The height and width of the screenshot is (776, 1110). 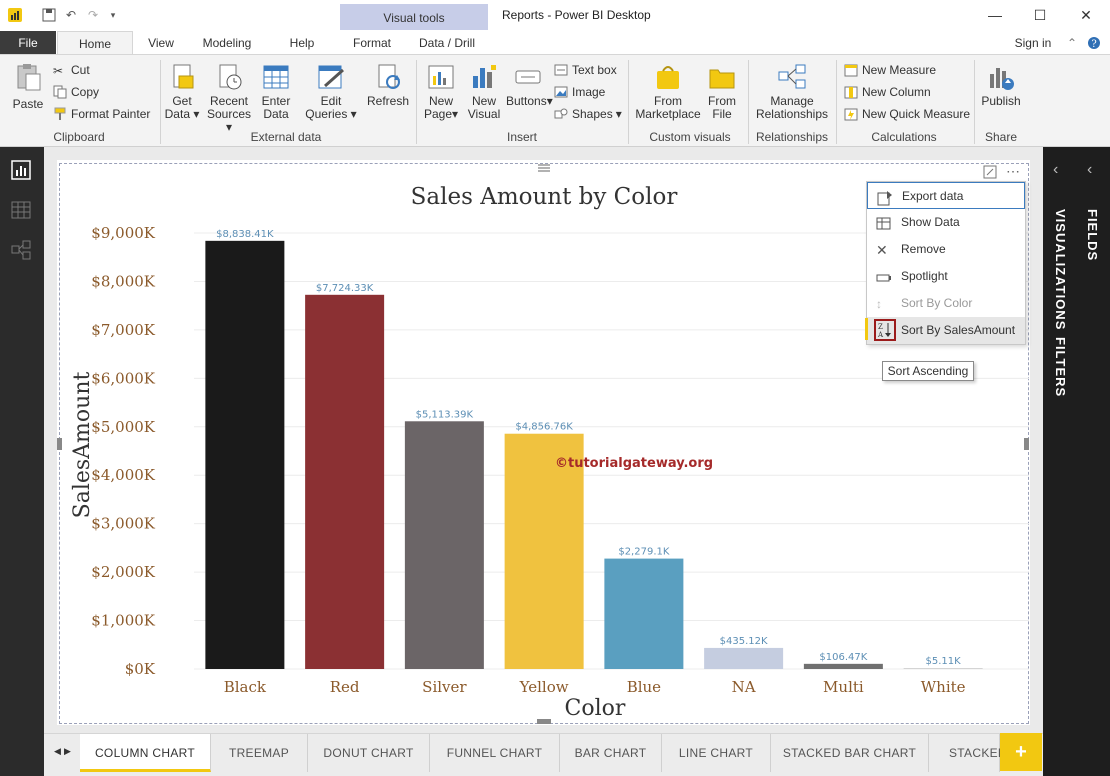 I want to click on text-box-button: Text box, so click(x=585, y=70).